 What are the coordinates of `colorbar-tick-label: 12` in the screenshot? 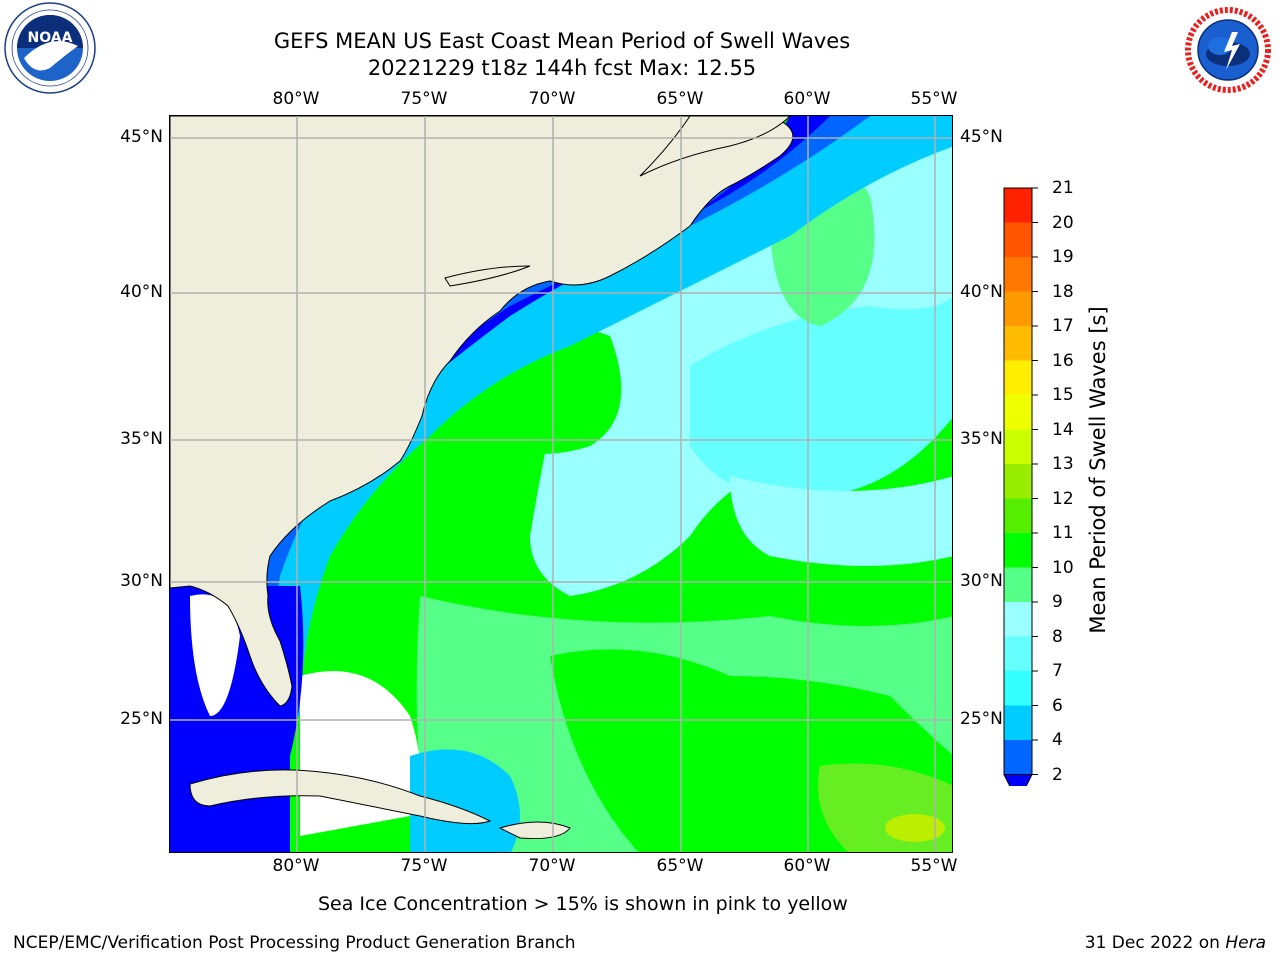 It's located at (1063, 498).